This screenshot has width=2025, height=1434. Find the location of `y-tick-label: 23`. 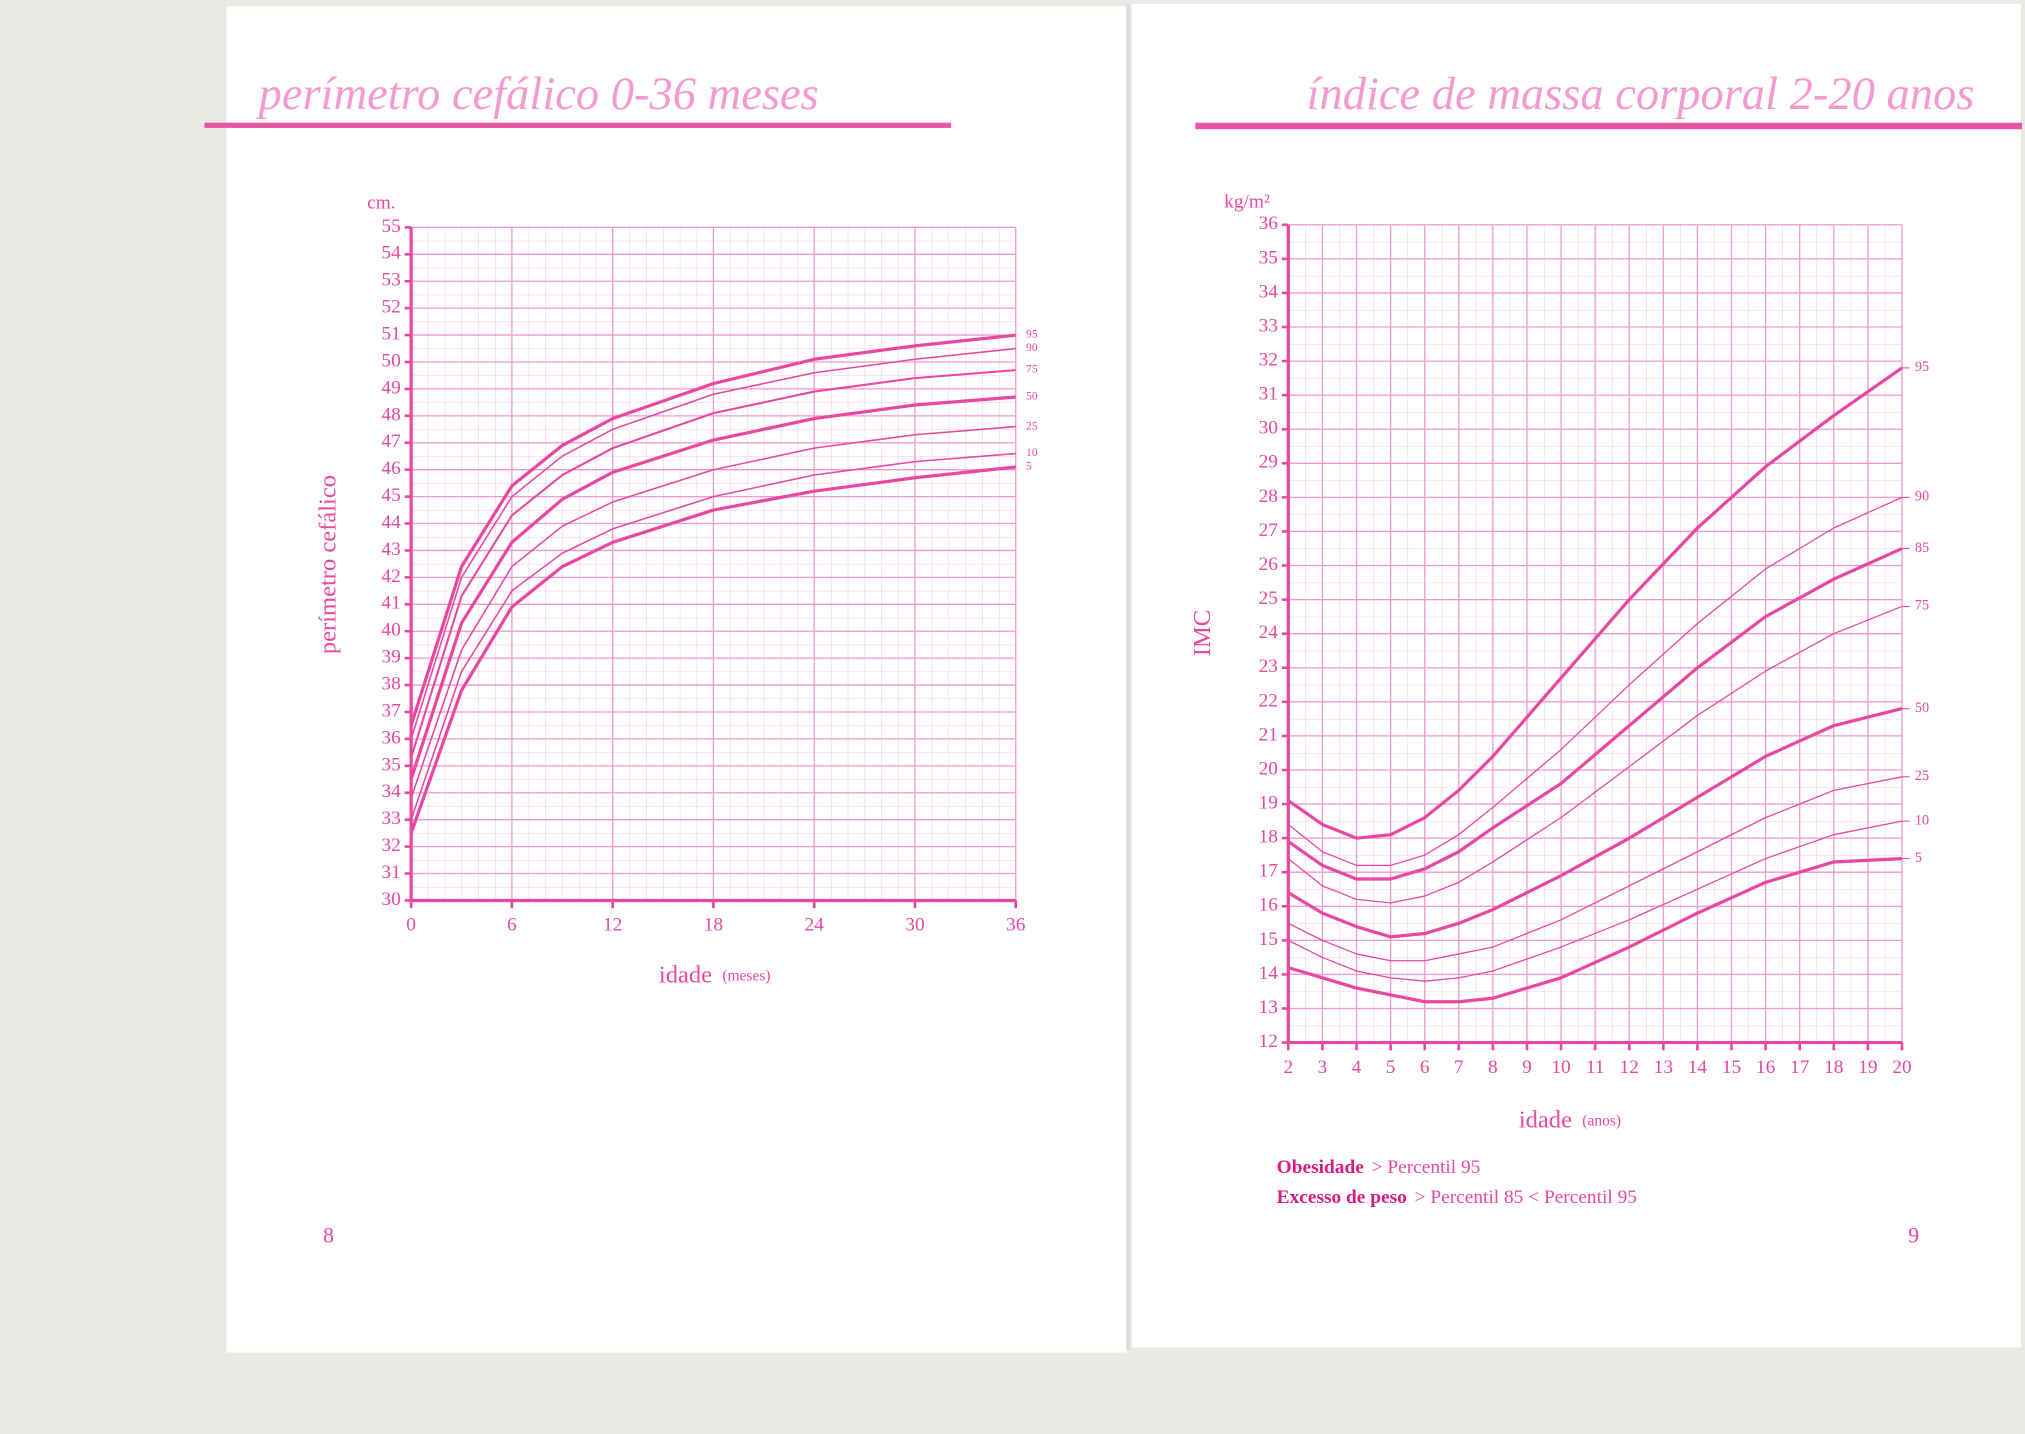

y-tick-label: 23 is located at coordinates (1268, 666).